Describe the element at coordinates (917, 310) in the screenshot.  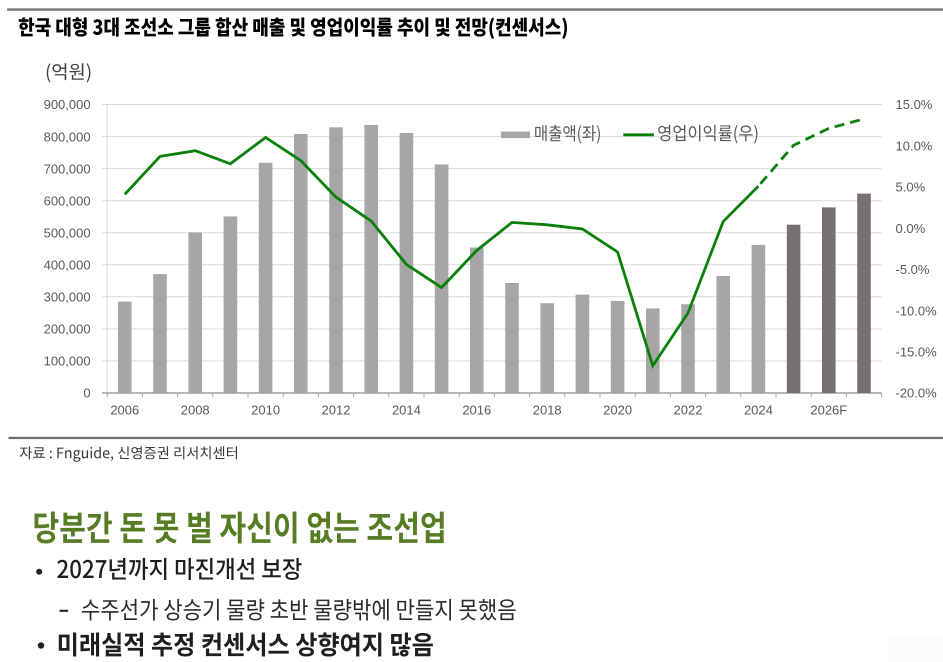
I see `svg-text: -10.0%` at that location.